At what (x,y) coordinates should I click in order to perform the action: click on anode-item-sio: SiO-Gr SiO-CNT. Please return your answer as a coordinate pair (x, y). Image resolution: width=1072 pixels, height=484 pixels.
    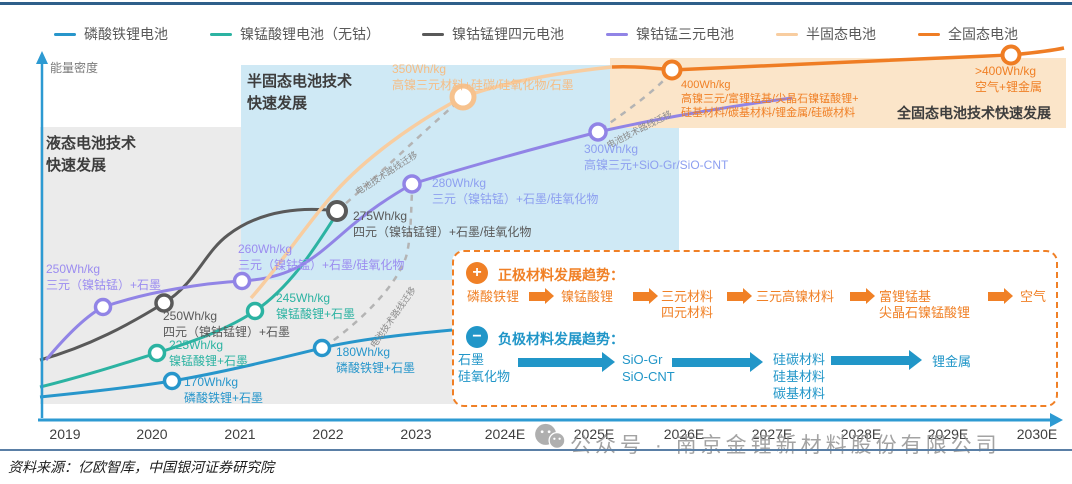
    Looking at the image, I should click on (648, 369).